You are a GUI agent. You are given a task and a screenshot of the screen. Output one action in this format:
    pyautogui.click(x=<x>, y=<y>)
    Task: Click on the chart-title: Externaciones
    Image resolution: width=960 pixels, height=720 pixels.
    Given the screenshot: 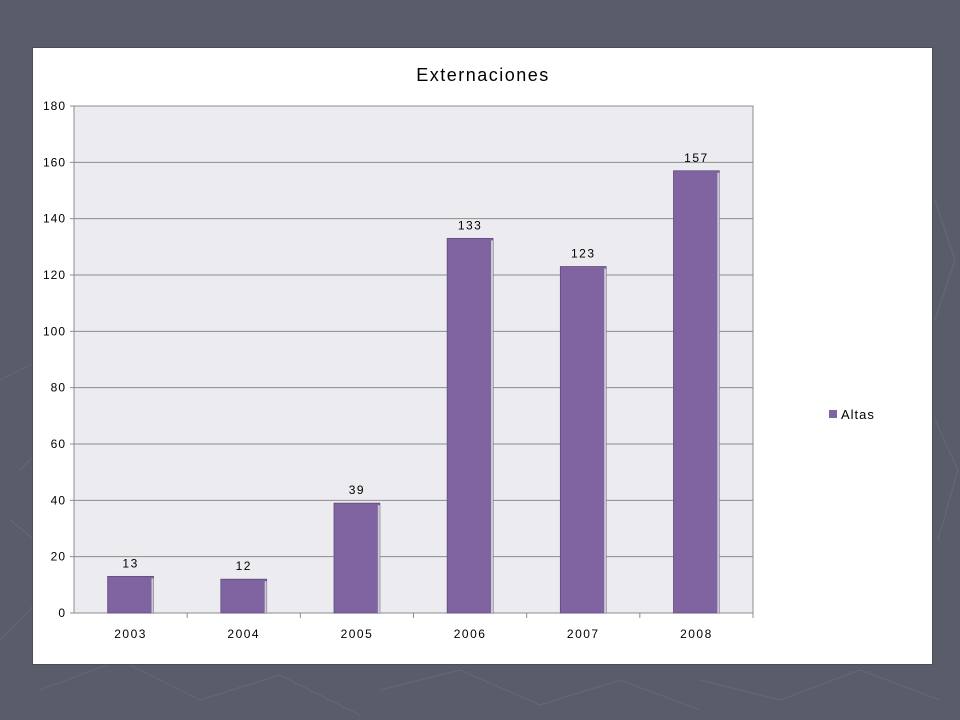 What is the action you would take?
    pyautogui.click(x=483, y=75)
    